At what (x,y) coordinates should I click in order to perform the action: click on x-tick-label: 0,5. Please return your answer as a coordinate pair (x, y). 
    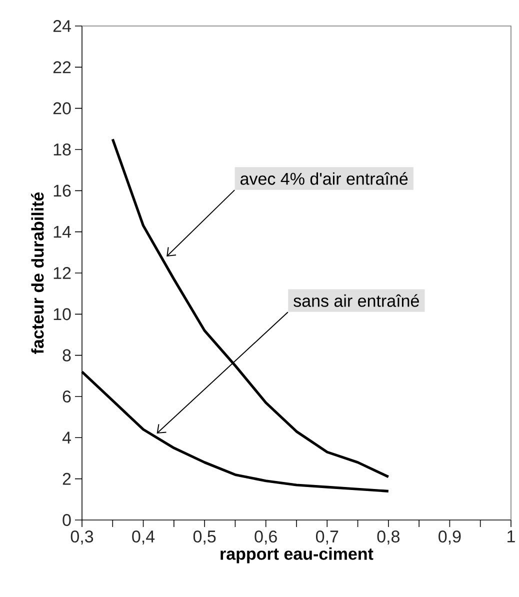
    Looking at the image, I should click on (204, 537).